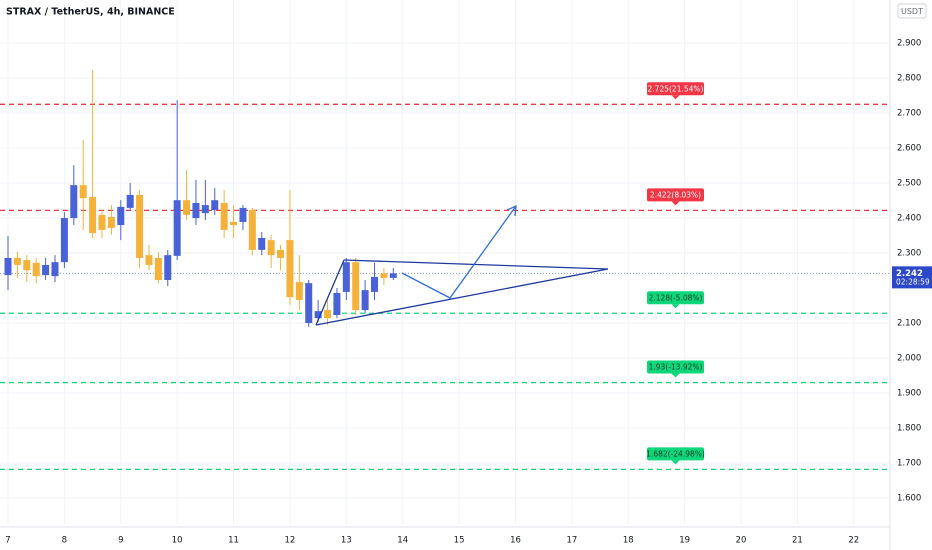  Describe the element at coordinates (571, 541) in the screenshot. I see `x-tick-label: 17` at that location.